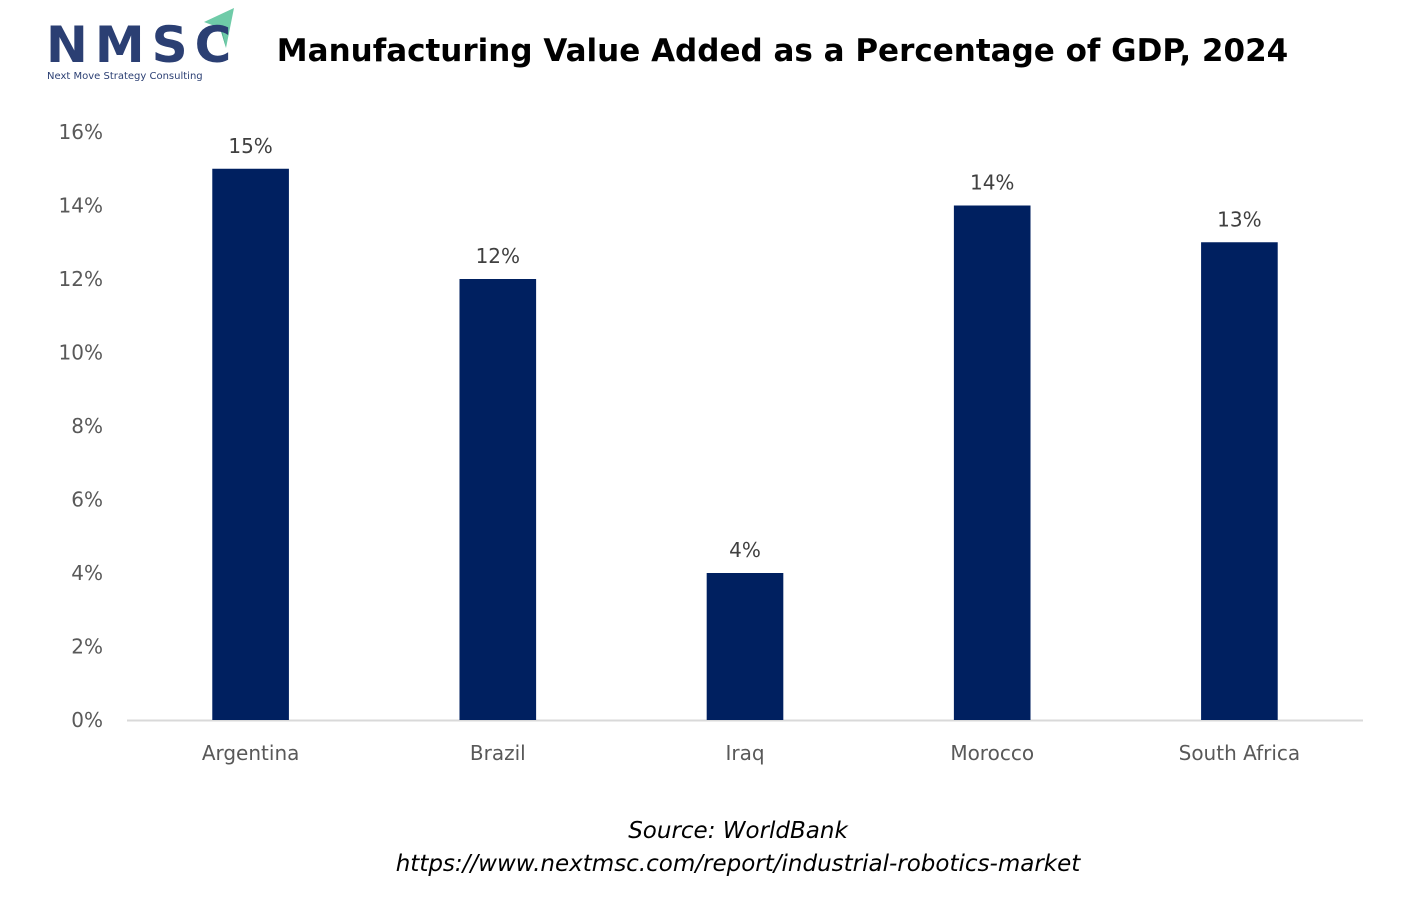 The height and width of the screenshot is (897, 1426). What do you see at coordinates (219, 28) in the screenshot?
I see `paper-plane-icon` at bounding box center [219, 28].